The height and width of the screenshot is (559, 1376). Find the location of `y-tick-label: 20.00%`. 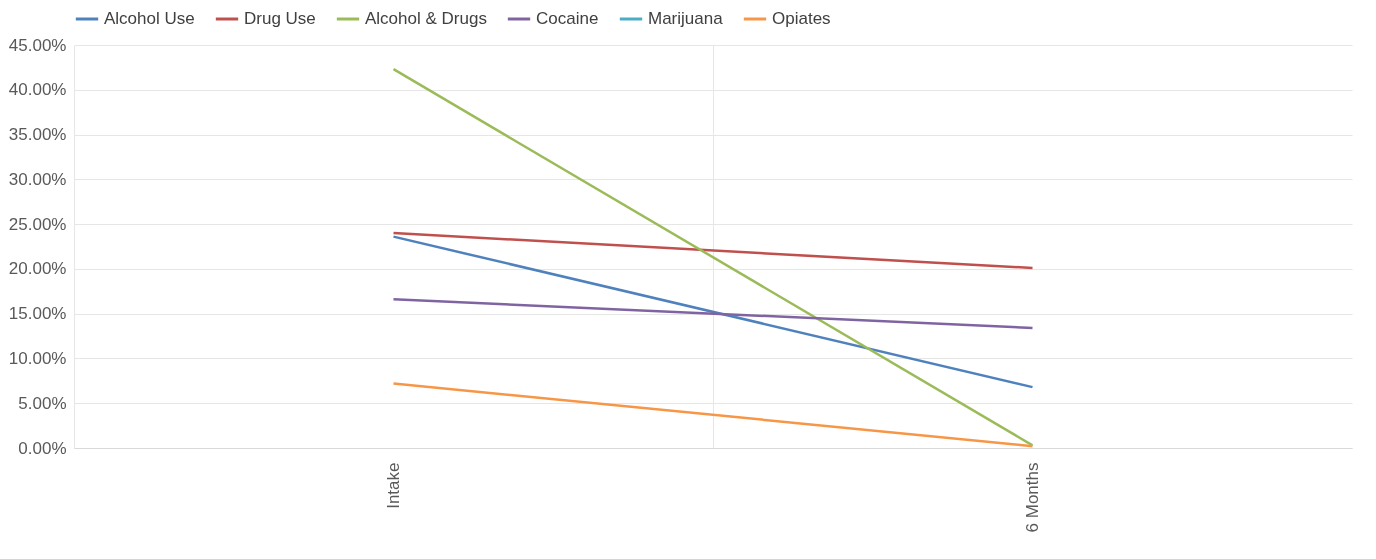

y-tick-label: 20.00% is located at coordinates (37, 269).